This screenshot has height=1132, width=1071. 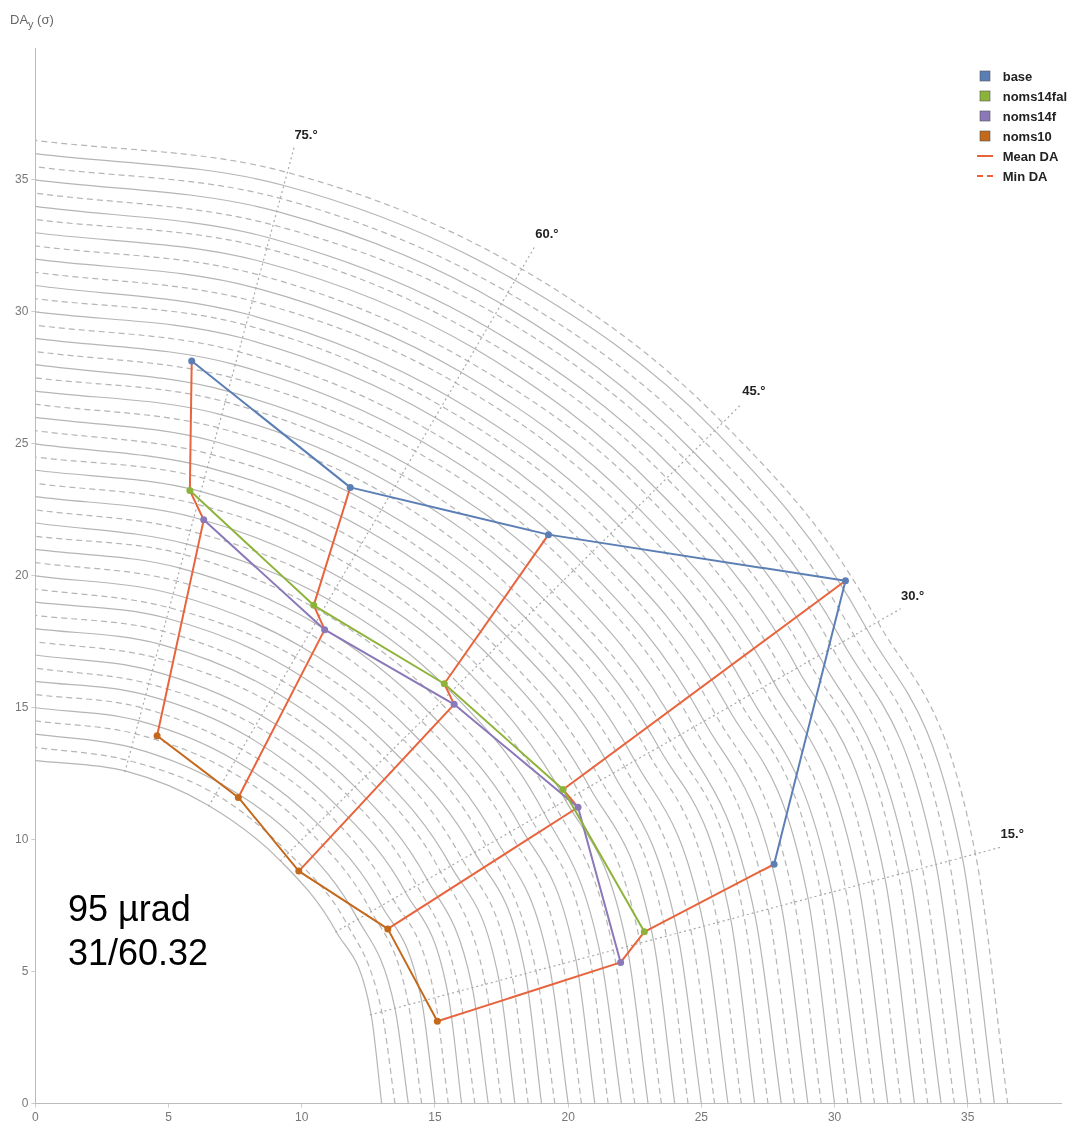 What do you see at coordinates (21, 443) in the screenshot?
I see `y-tick-label: 25` at bounding box center [21, 443].